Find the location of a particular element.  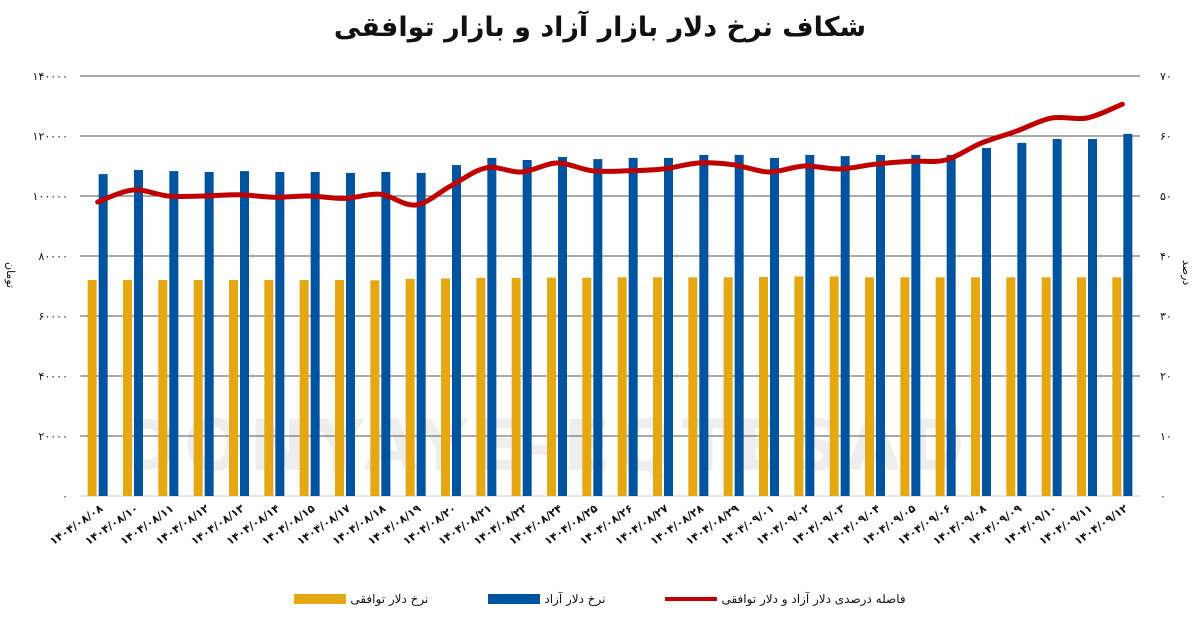

legend-item-gap: فاصله درصدی دلار آزاد و دلار توافقی is located at coordinates (785, 599).